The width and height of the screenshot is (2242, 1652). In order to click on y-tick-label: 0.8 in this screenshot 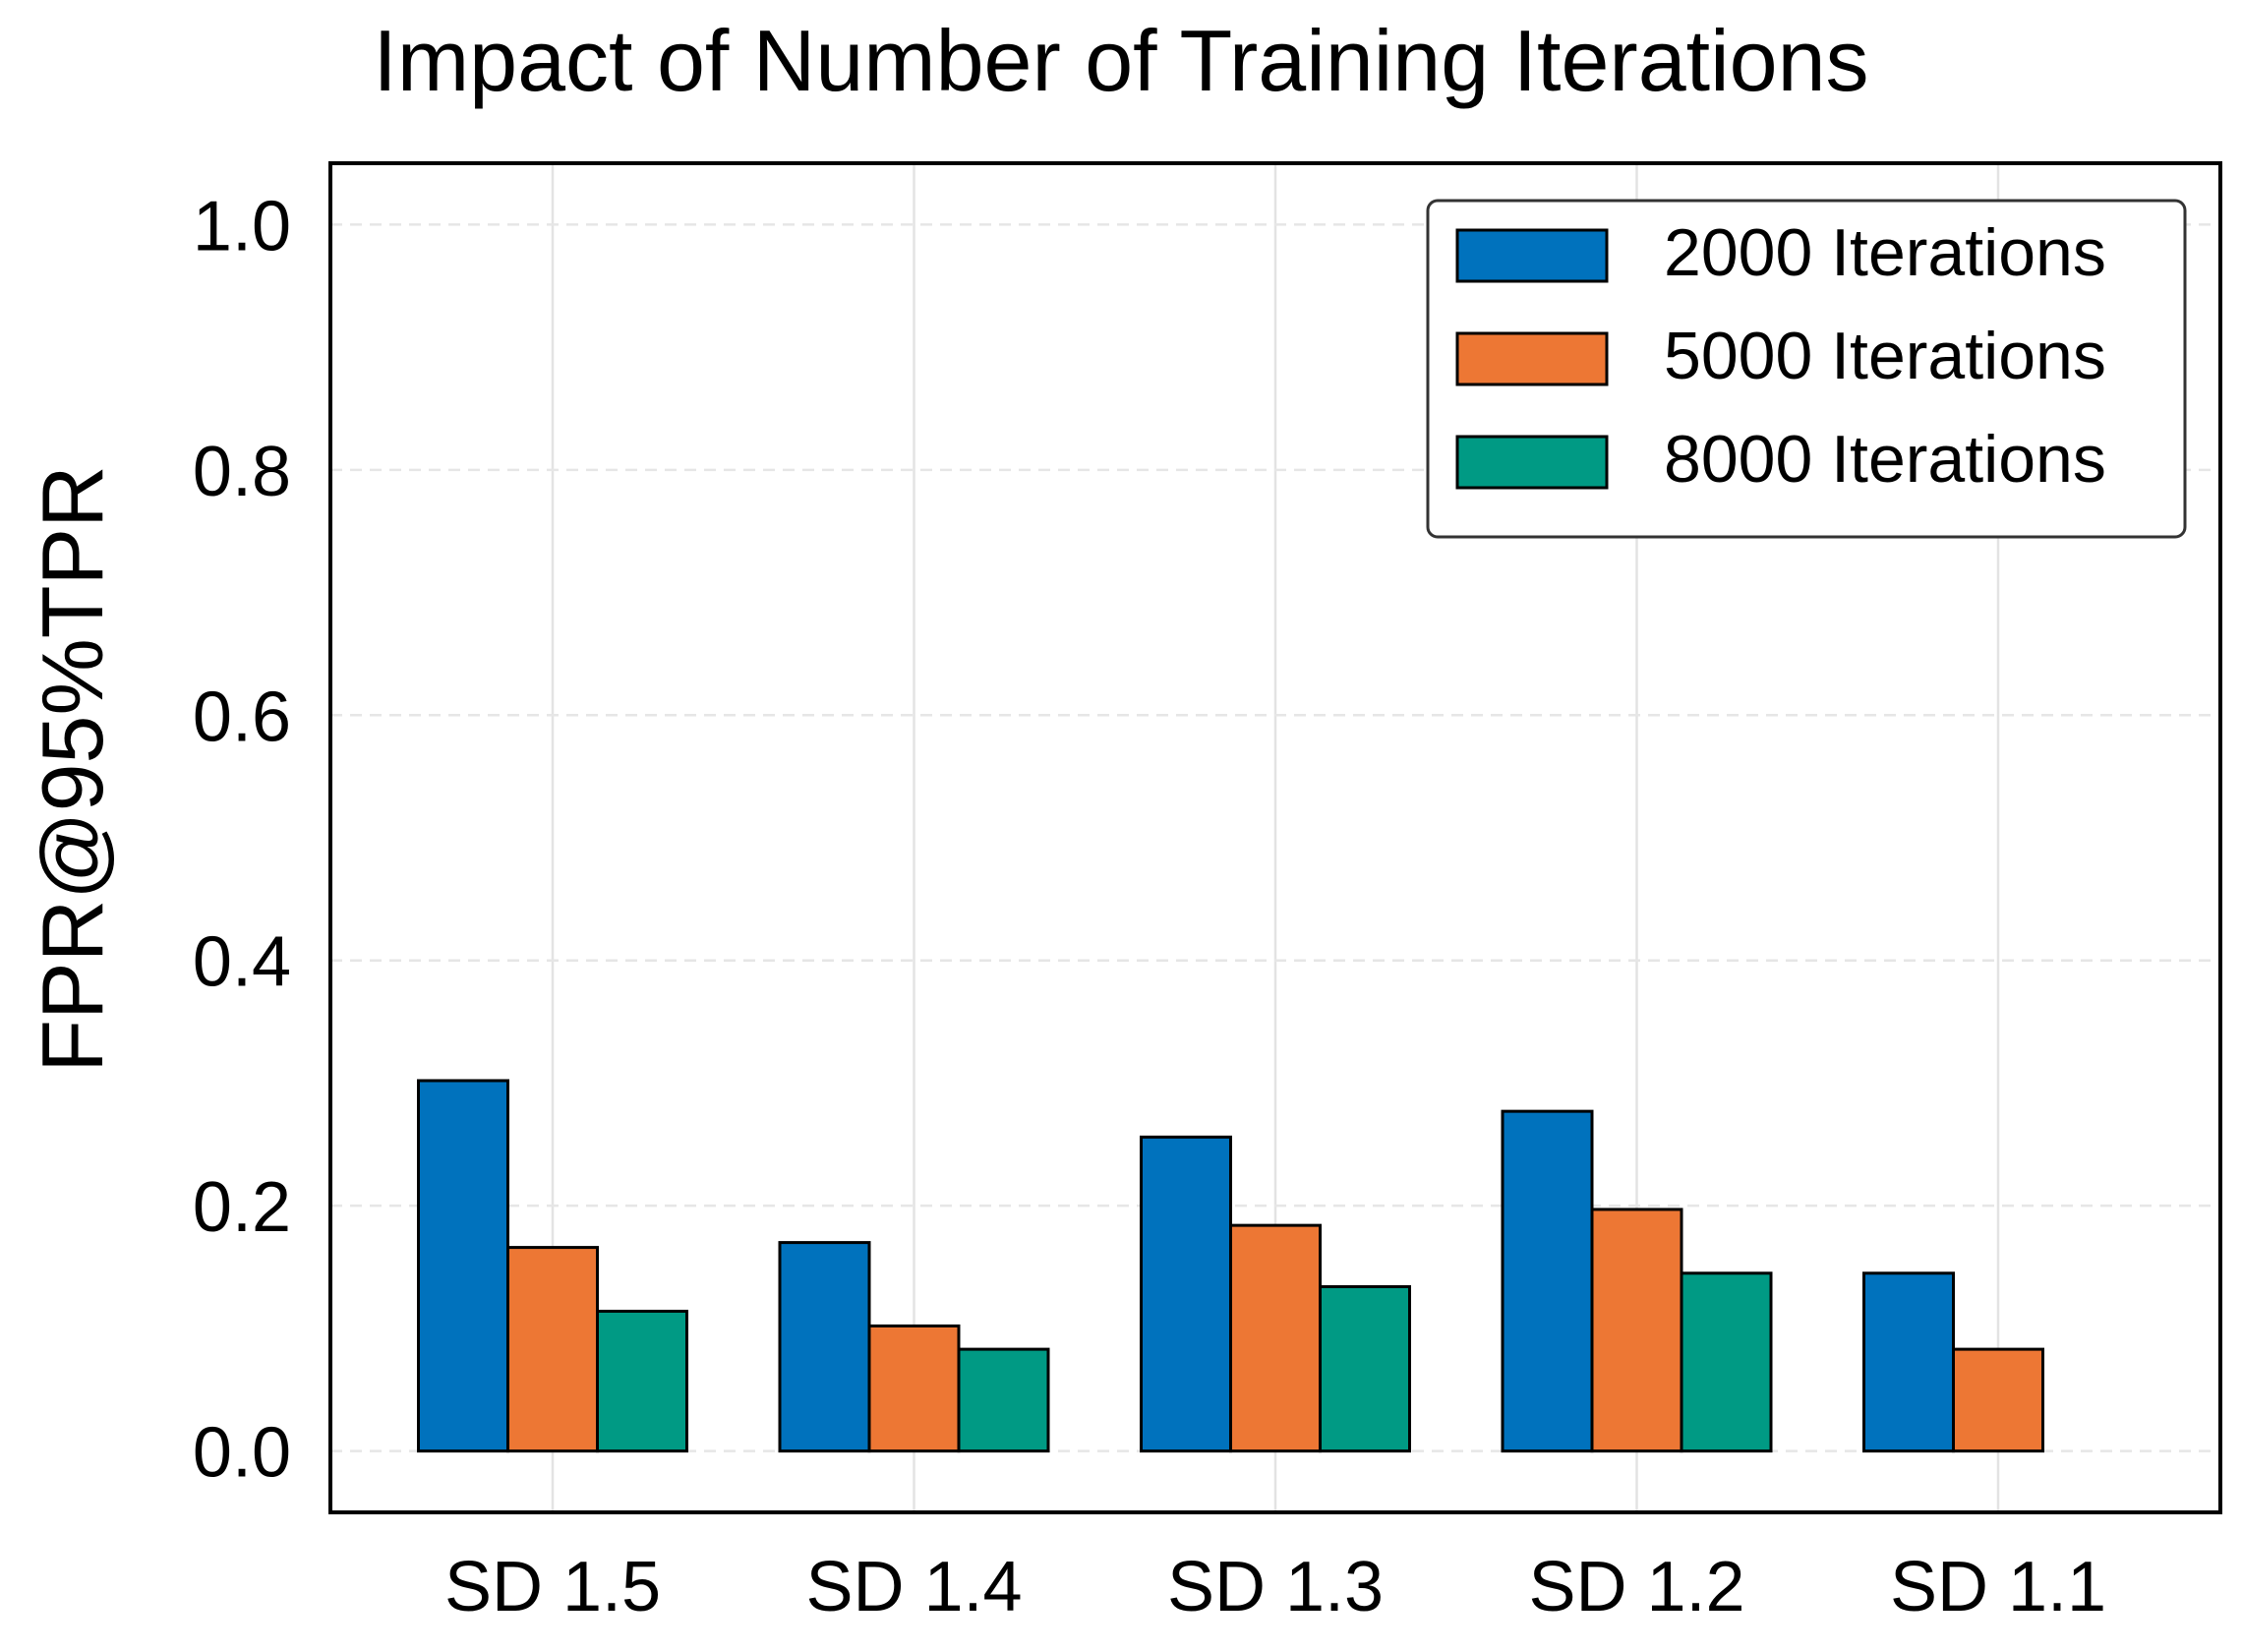, I will do `click(242, 472)`.